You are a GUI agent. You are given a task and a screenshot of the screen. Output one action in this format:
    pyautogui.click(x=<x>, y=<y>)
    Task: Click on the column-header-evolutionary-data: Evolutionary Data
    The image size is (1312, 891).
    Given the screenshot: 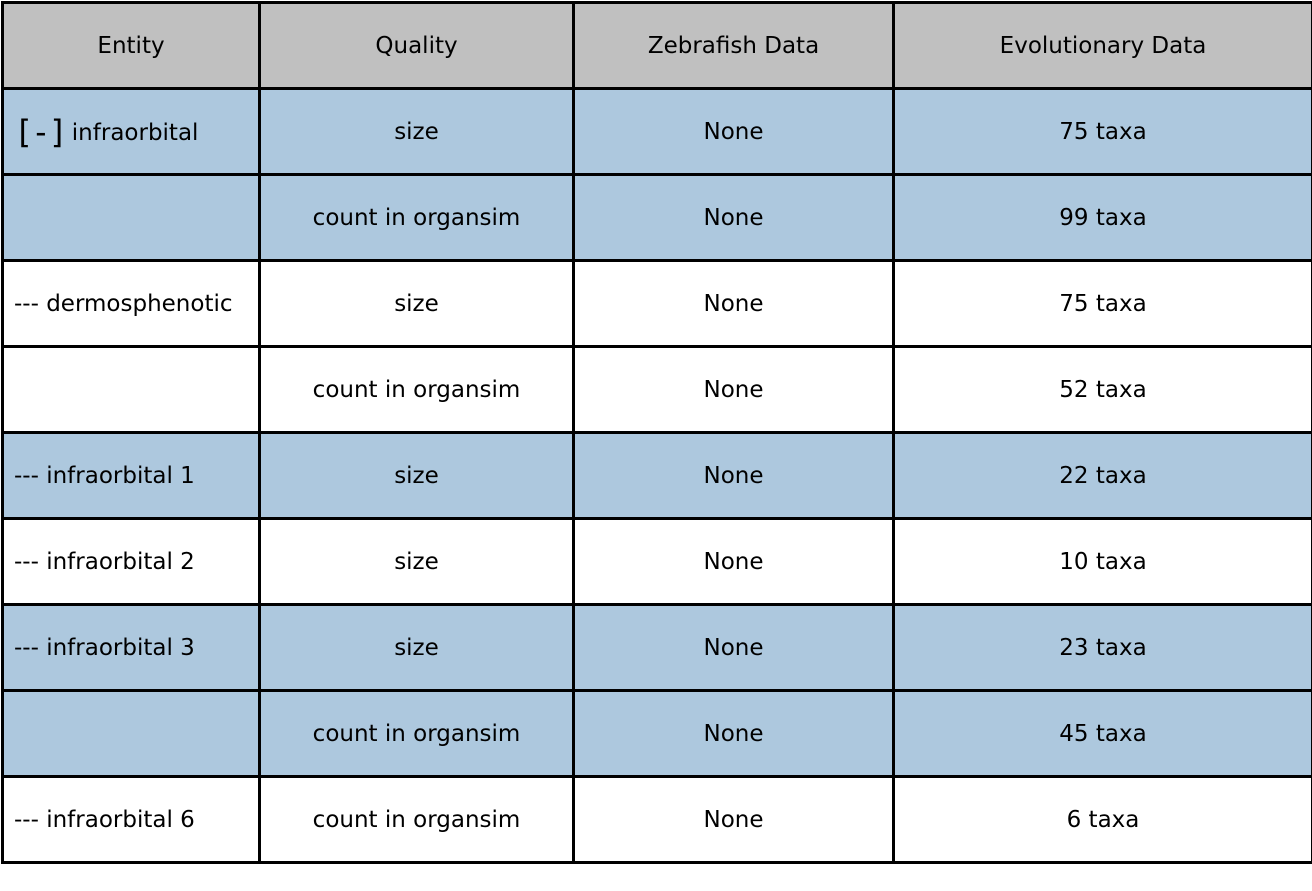 What is the action you would take?
    pyautogui.click(x=1103, y=46)
    